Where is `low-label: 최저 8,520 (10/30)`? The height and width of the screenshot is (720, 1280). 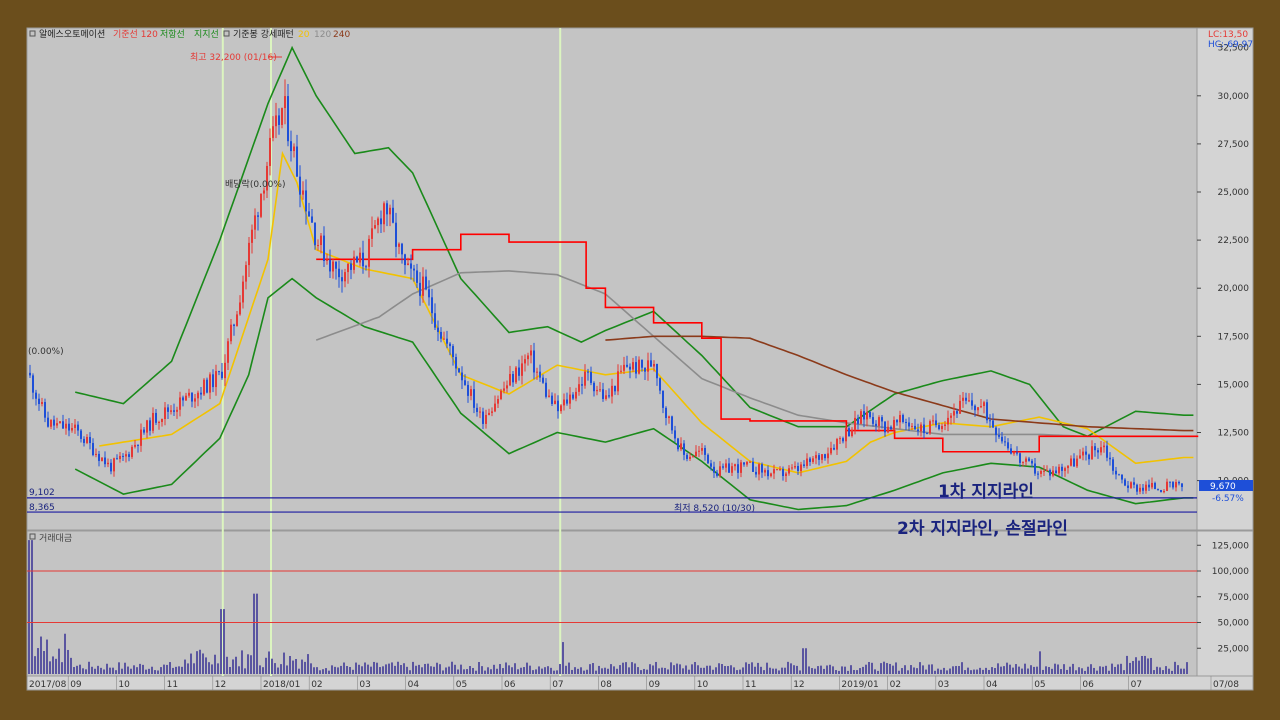
low-label: 최저 8,520 (10/30) is located at coordinates (714, 508).